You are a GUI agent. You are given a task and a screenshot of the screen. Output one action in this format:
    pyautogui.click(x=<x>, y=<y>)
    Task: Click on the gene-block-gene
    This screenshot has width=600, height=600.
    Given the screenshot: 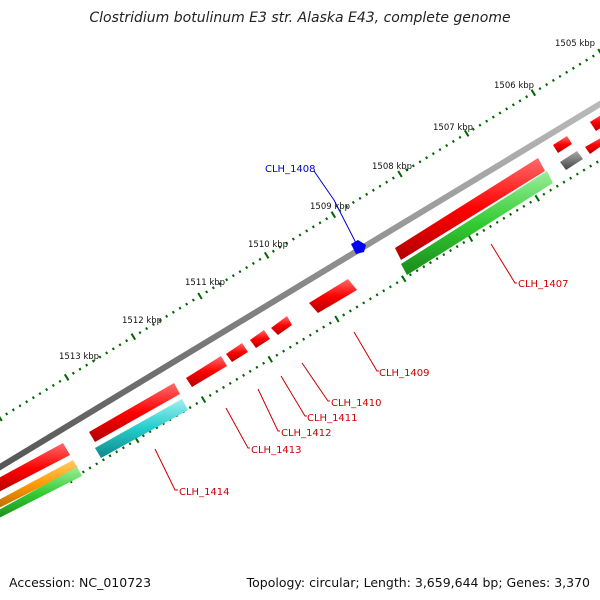 What is the action you would take?
    pyautogui.click(x=41, y=493)
    